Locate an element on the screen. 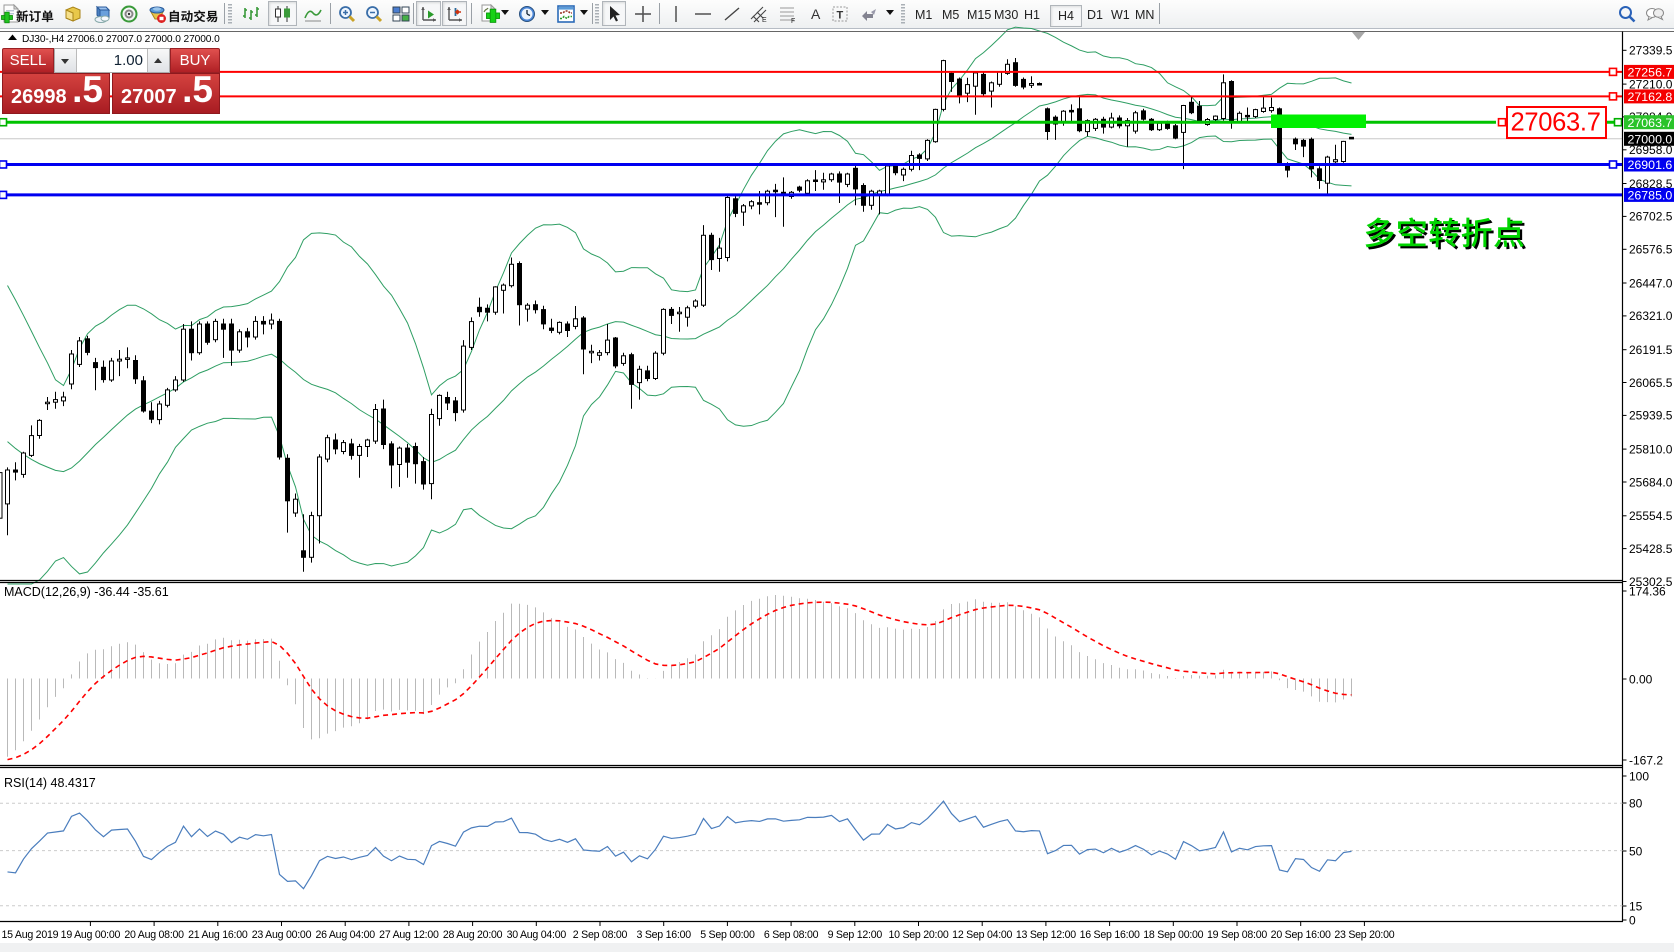 This screenshot has width=1674, height=952. svg-text: 27 Aug 12:00 is located at coordinates (409, 935).